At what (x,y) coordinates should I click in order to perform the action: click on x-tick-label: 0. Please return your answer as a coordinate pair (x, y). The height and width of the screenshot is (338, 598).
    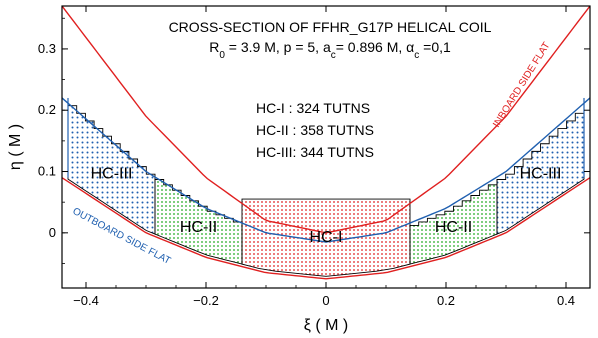
    Looking at the image, I should click on (325, 300).